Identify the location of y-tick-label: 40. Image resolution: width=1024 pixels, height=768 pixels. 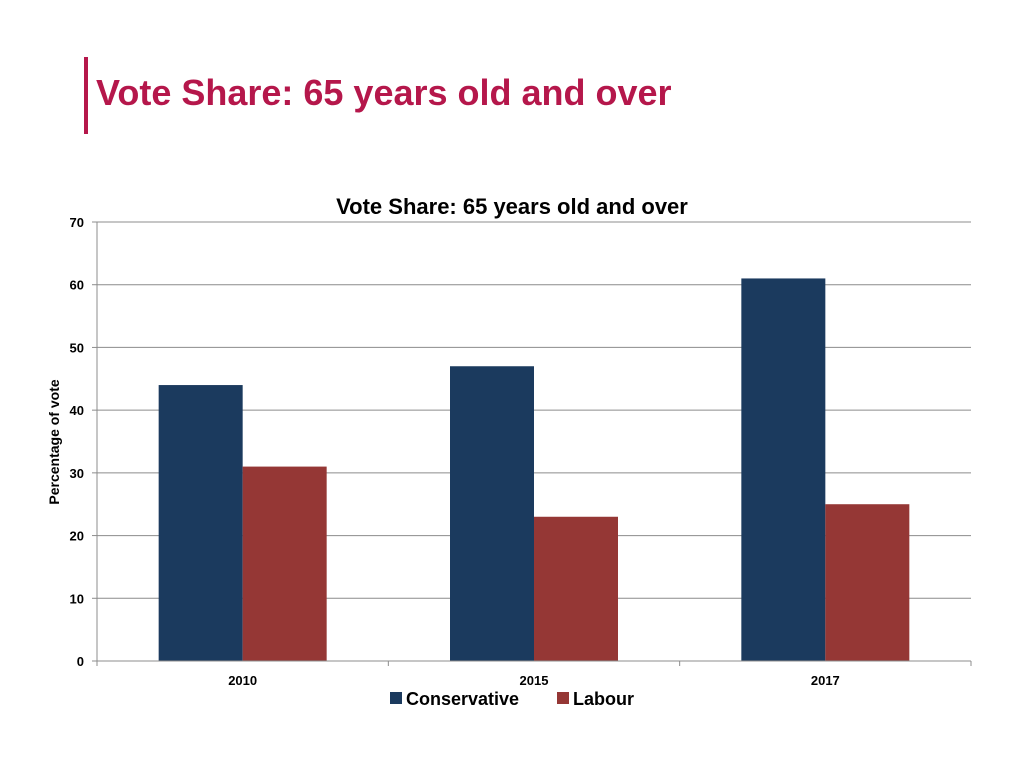
(77, 410).